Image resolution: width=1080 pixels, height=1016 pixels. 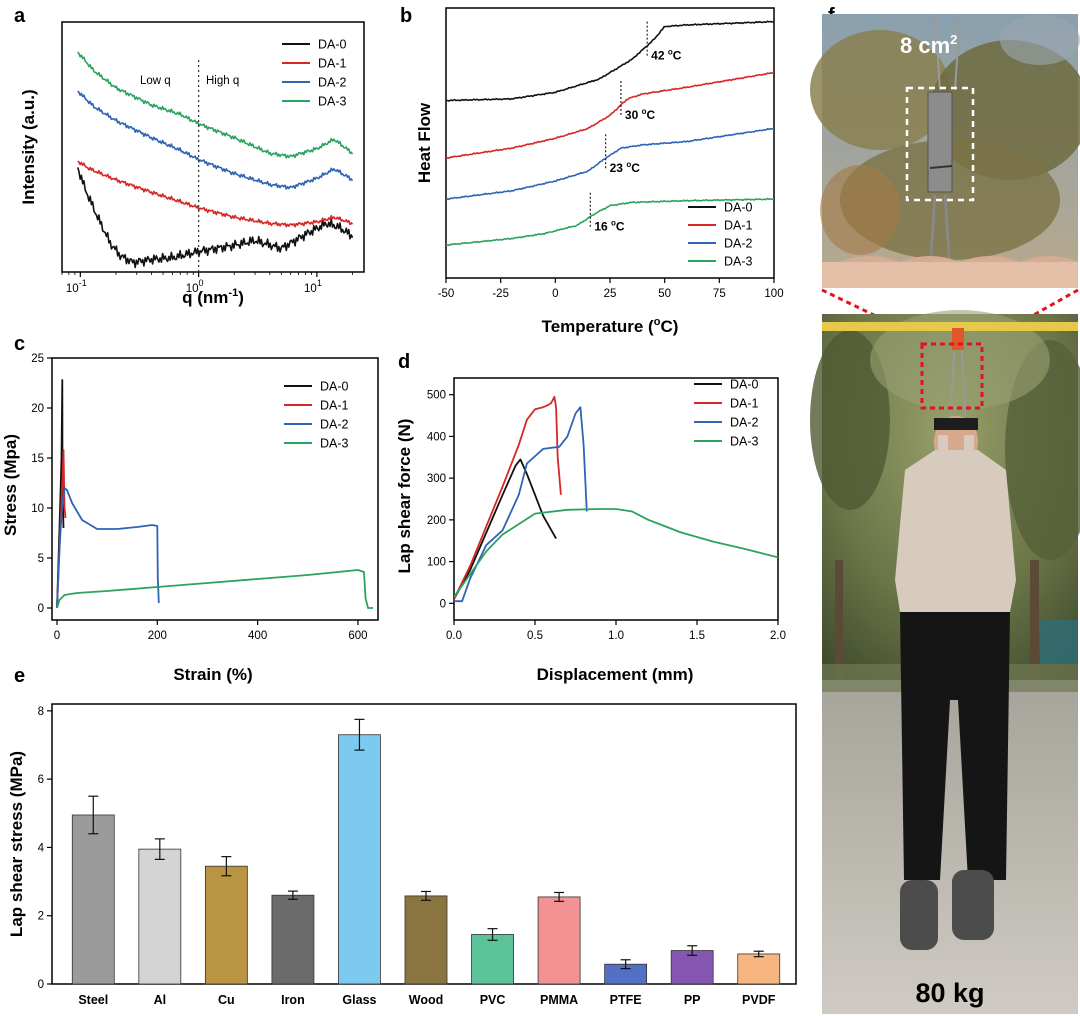 I want to click on error-bar-ptfe, so click(x=625, y=964).